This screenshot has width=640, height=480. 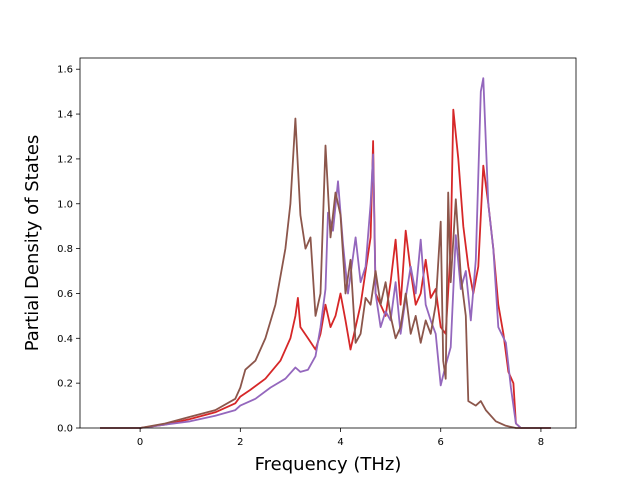 I want to click on x-tick-label: 0, so click(x=140, y=442).